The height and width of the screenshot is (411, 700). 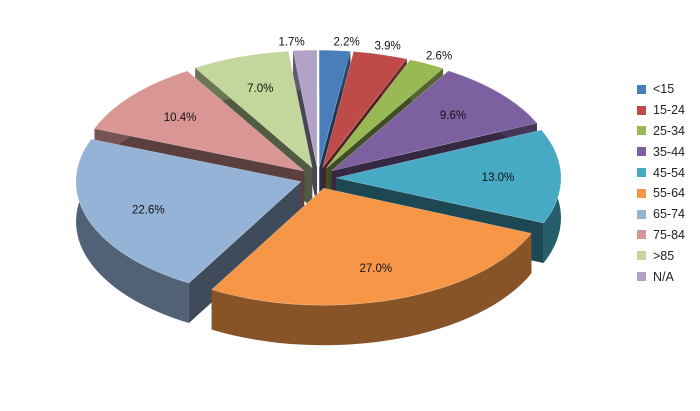 I want to click on legend-item: 55-64, so click(x=668, y=193).